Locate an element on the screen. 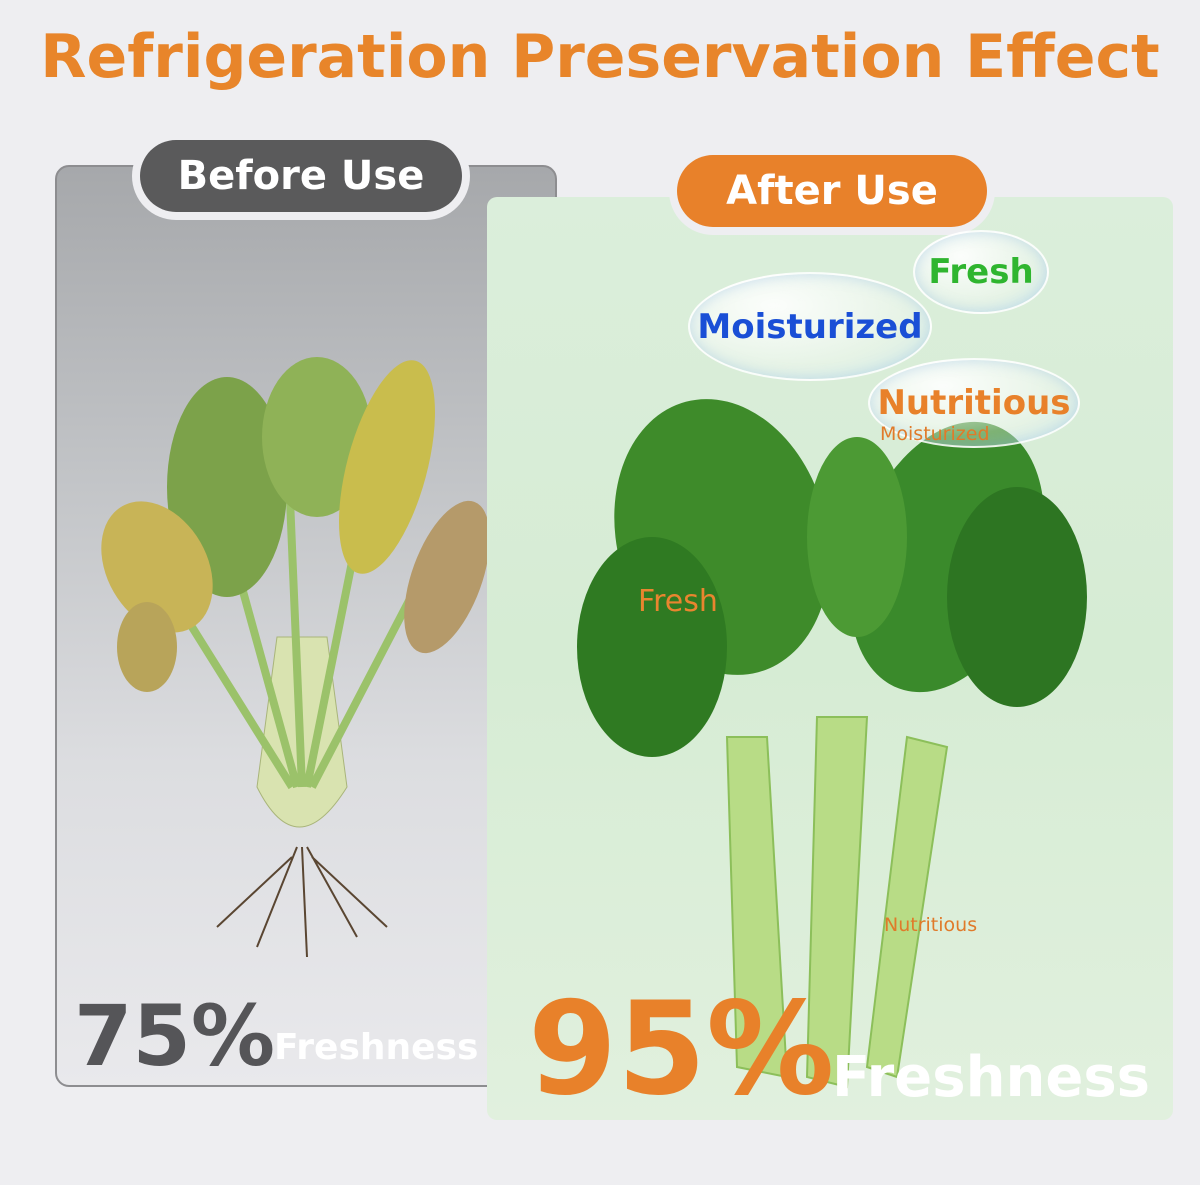 This screenshot has height=1185, width=1200. page-title: Refrigeration Preservation Effect is located at coordinates (600, 57).